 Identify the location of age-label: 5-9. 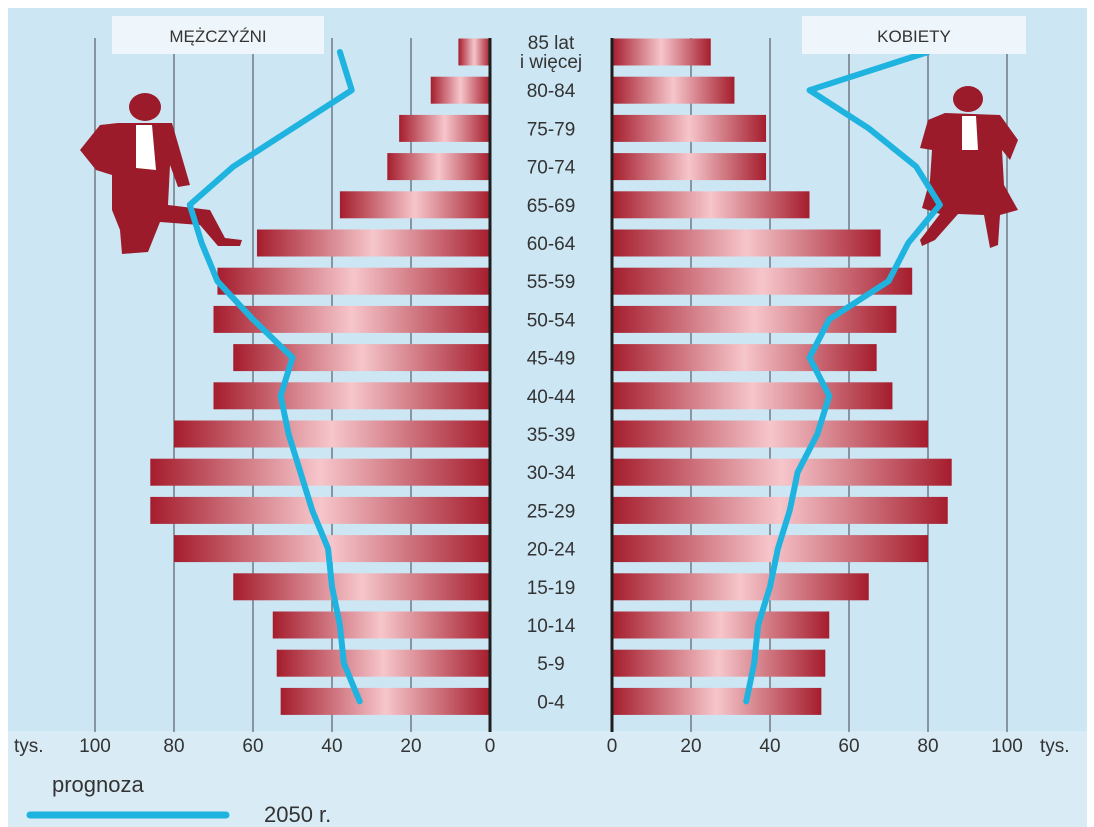
(550, 664).